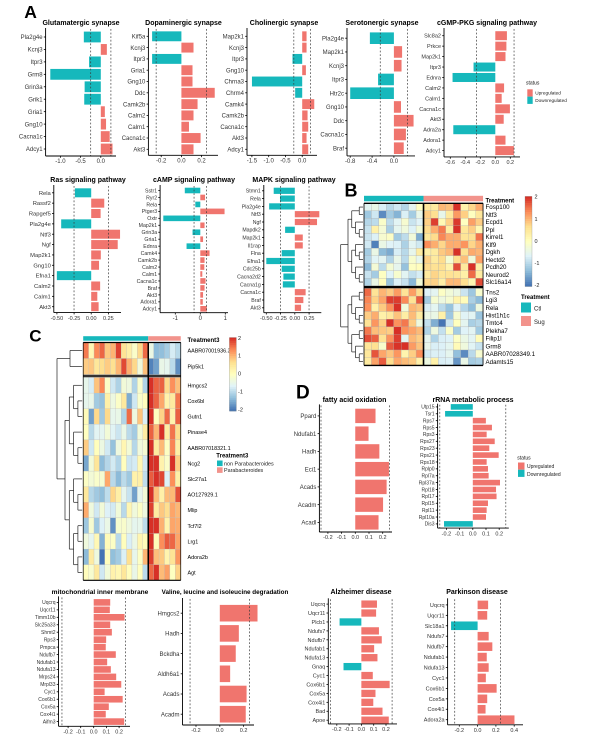  I want to click on svg-text: Ecpd1, so click(495, 222).